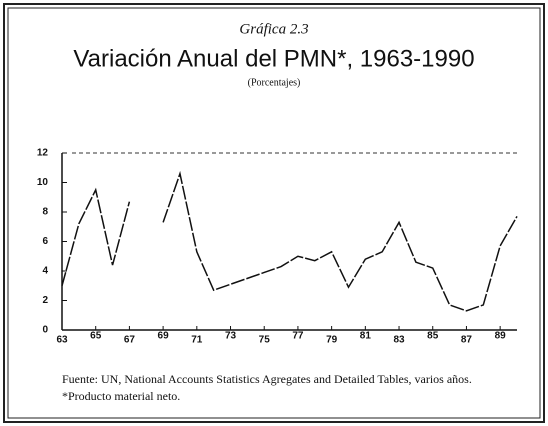  What do you see at coordinates (62, 340) in the screenshot?
I see `x-tick-label: 63` at bounding box center [62, 340].